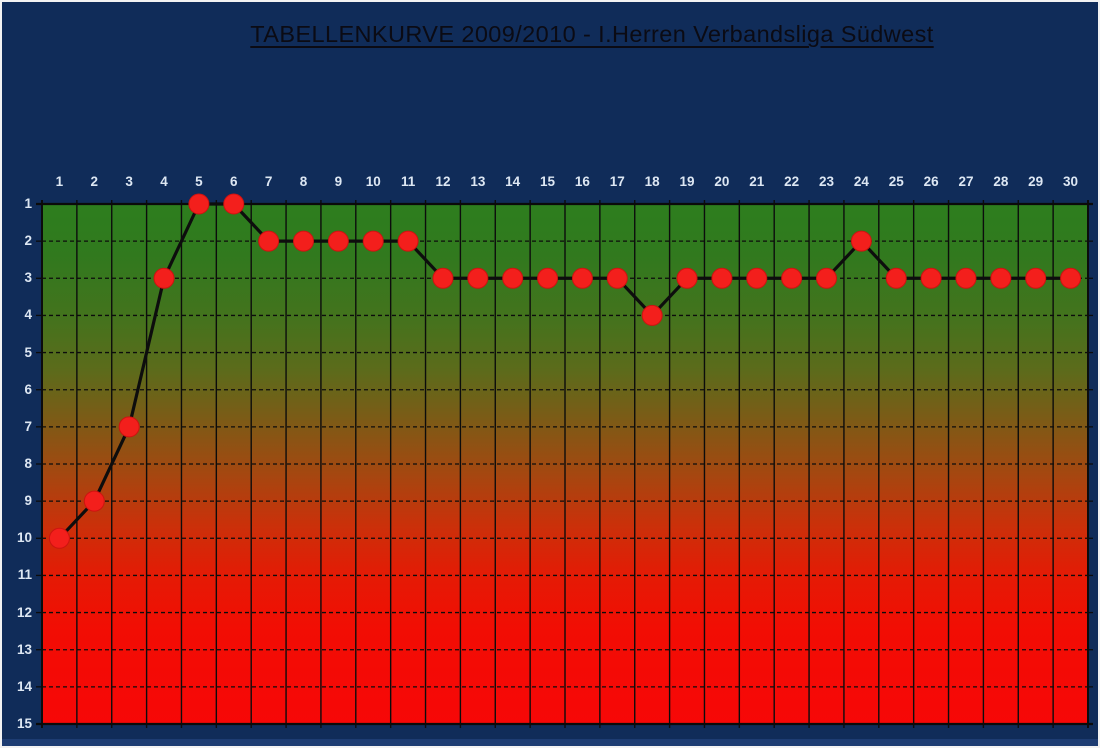  I want to click on x-axis-tick-label: 21, so click(757, 181).